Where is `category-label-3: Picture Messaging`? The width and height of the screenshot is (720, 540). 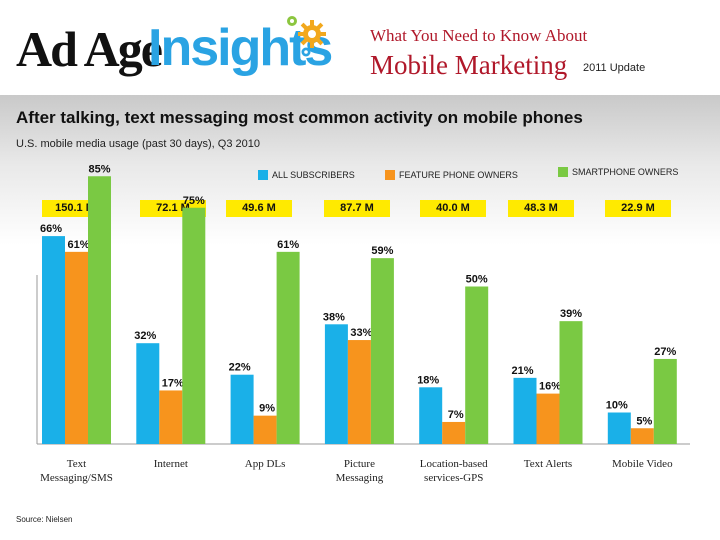
category-label-3: Picture Messaging is located at coordinates (360, 471).